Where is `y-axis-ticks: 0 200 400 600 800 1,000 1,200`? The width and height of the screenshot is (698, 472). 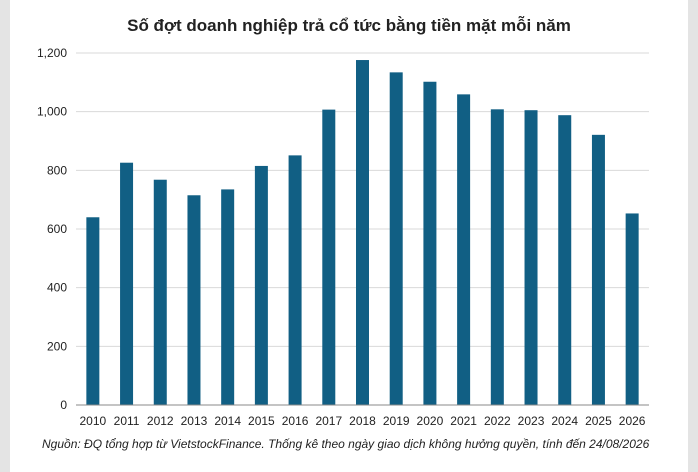 y-axis-ticks: 0 200 400 600 800 1,000 1,200 is located at coordinates (52, 229).